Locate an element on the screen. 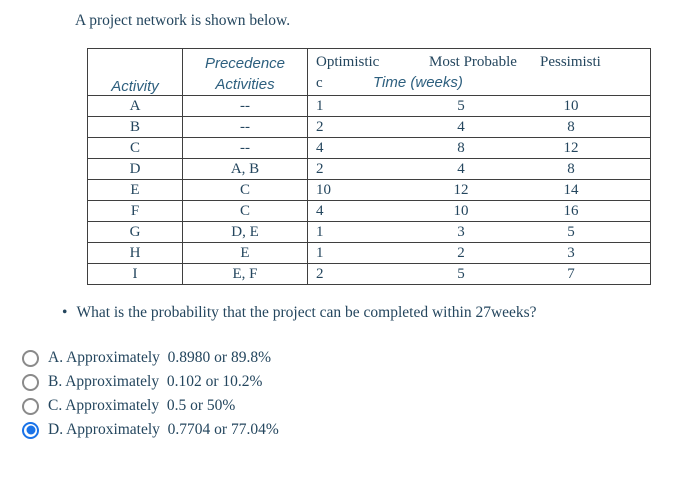  header-activity: Activity is located at coordinates (135, 72).